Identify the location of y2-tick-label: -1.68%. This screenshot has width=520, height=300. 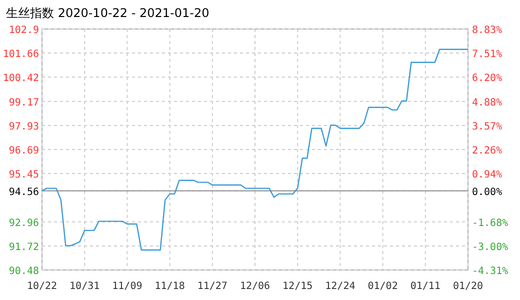
(490, 223).